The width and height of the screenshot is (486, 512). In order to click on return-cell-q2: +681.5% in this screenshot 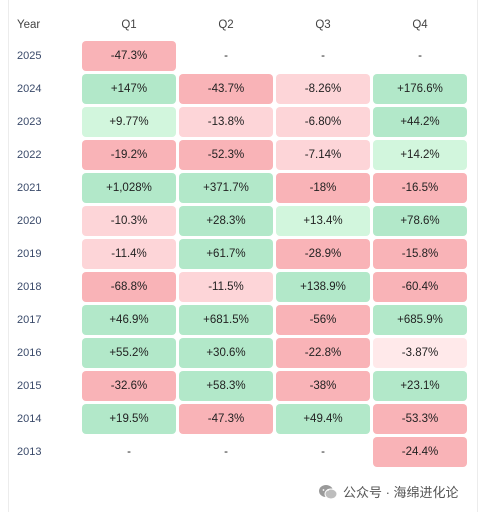, I will do `click(226, 320)`.